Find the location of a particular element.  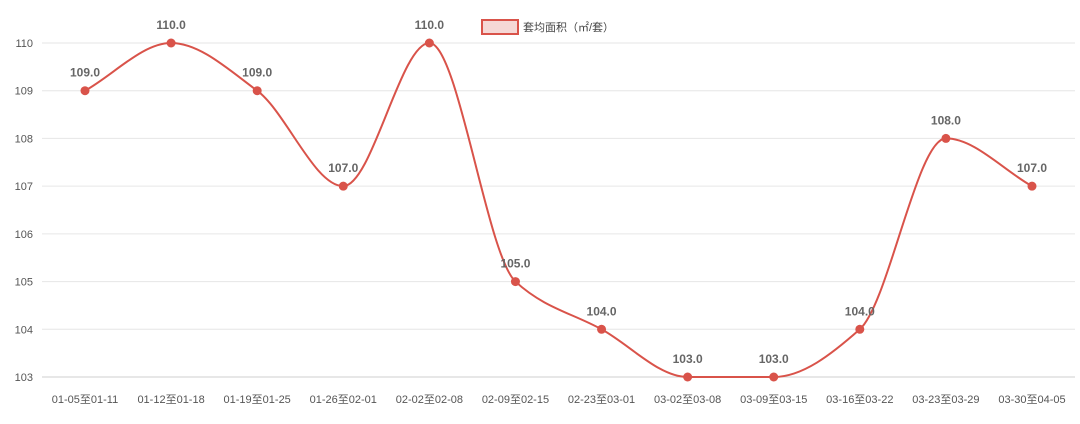

y-tick-label: 108 is located at coordinates (24, 139).